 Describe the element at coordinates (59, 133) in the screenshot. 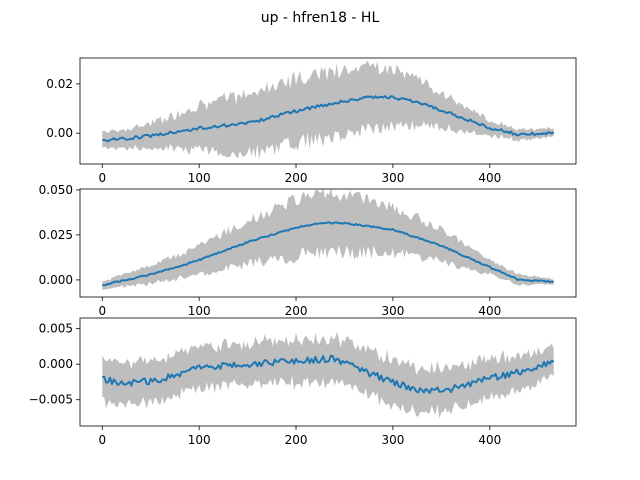

I see `y-tick-label: 0.00` at that location.